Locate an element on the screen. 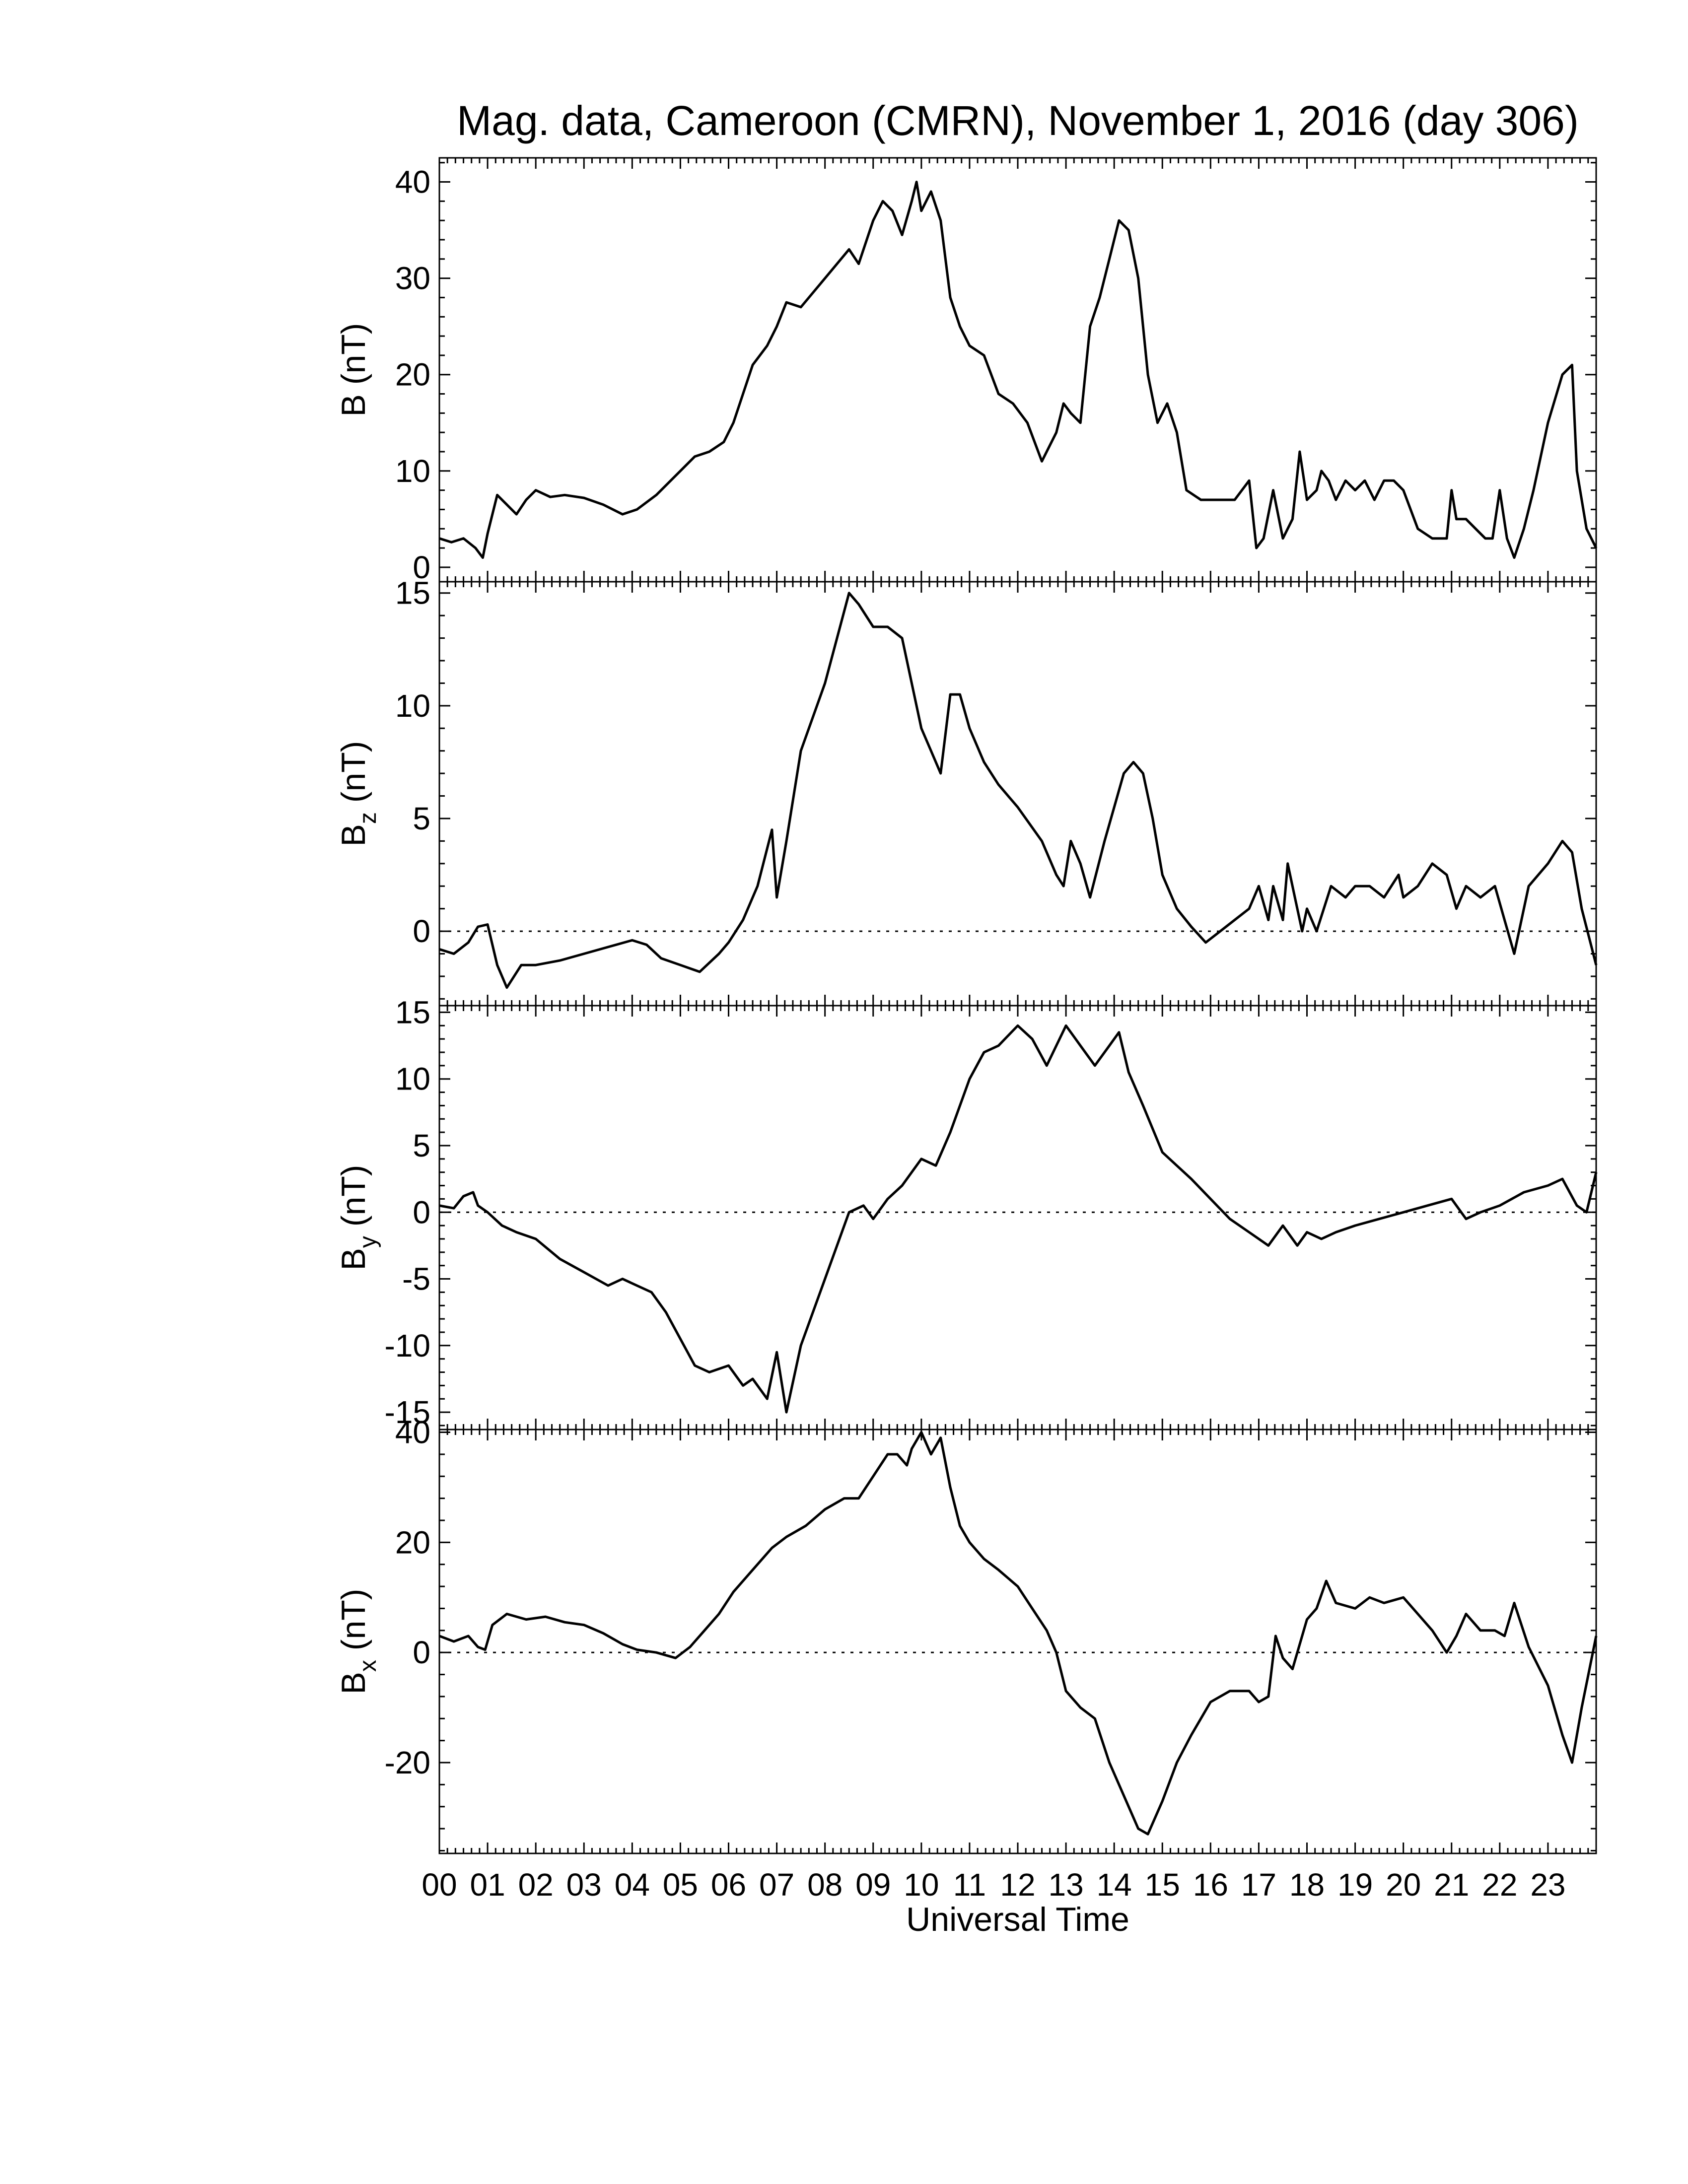 This screenshot has width=1688, height=2184. panel-frame-By is located at coordinates (1017, 1218).